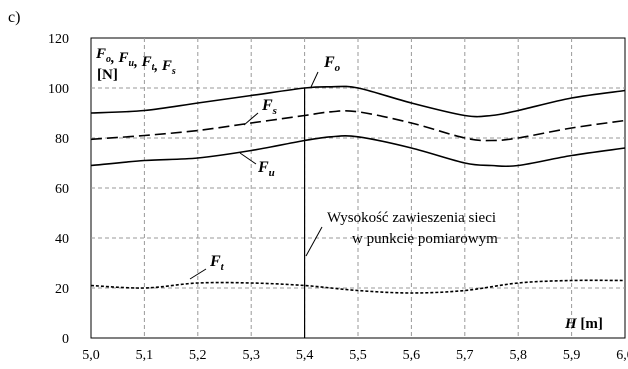 Image resolution: width=628 pixels, height=369 pixels. What do you see at coordinates (269, 107) in the screenshot?
I see `series-label-Fs: Fs` at bounding box center [269, 107].